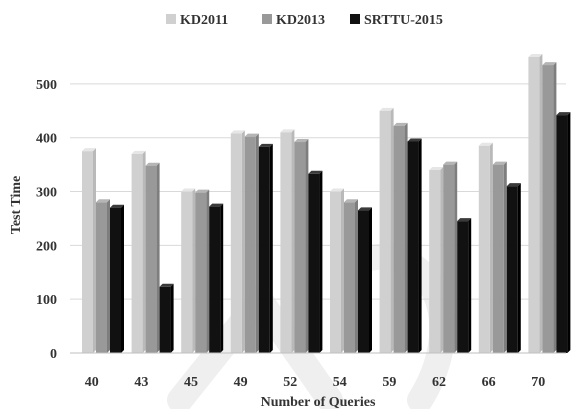  What do you see at coordinates (340, 382) in the screenshot?
I see `x-tick-label: 54` at bounding box center [340, 382].